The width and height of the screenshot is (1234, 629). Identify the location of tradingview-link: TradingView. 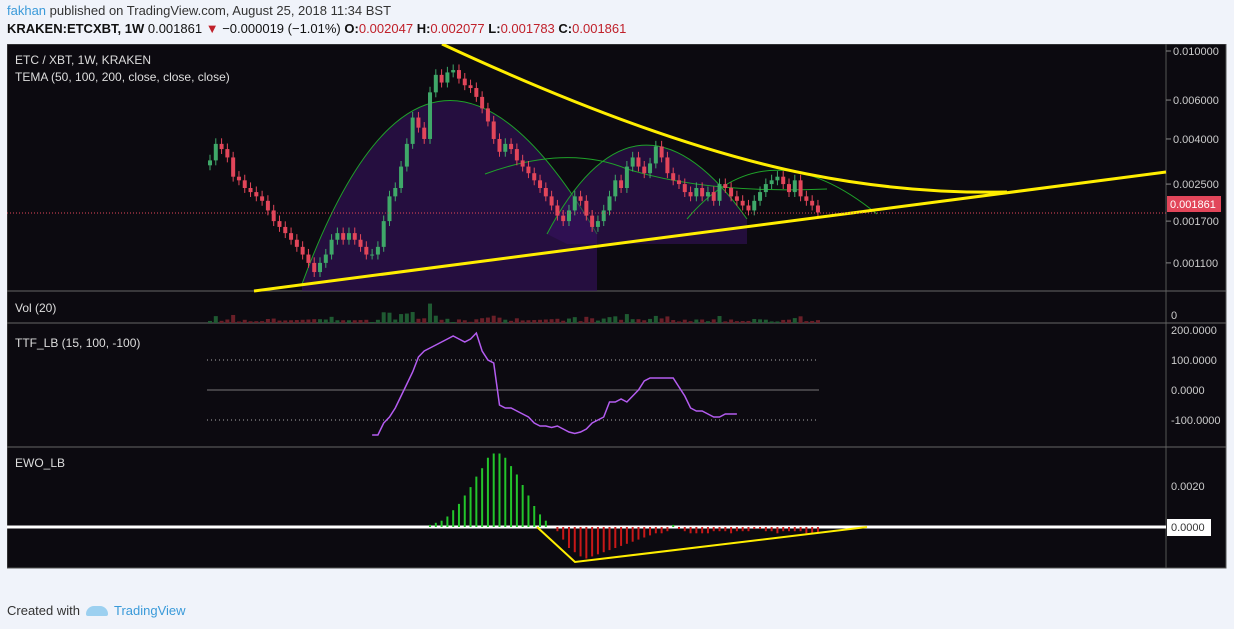
(149, 610).